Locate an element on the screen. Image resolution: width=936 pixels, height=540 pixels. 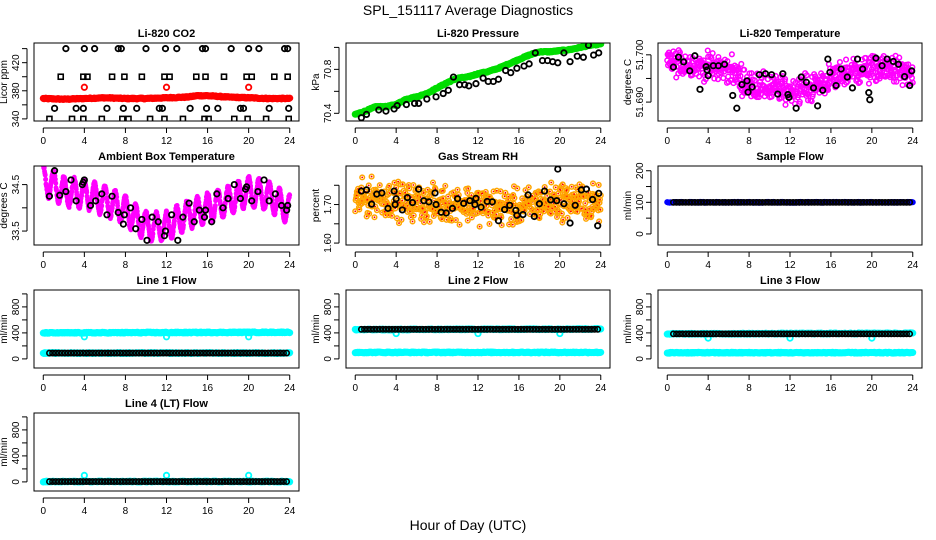
y-tick-label: 51.700 is located at coordinates (640, 54).